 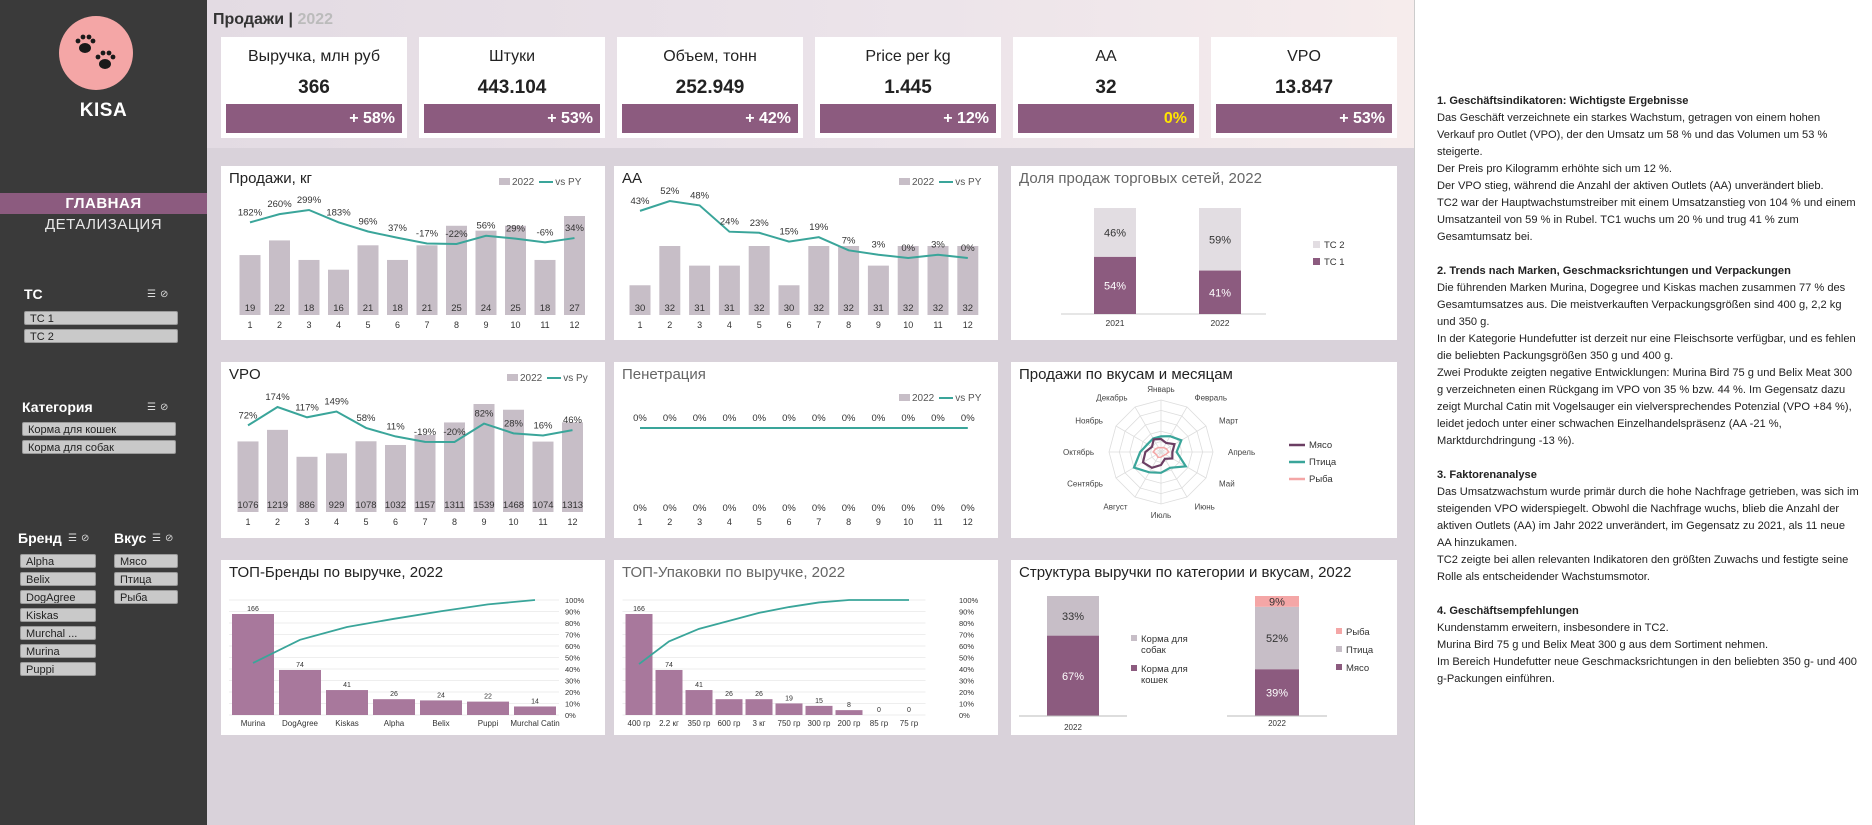 What do you see at coordinates (146, 597) in the screenshot?
I see `slicer-taste-item: Рыба` at bounding box center [146, 597].